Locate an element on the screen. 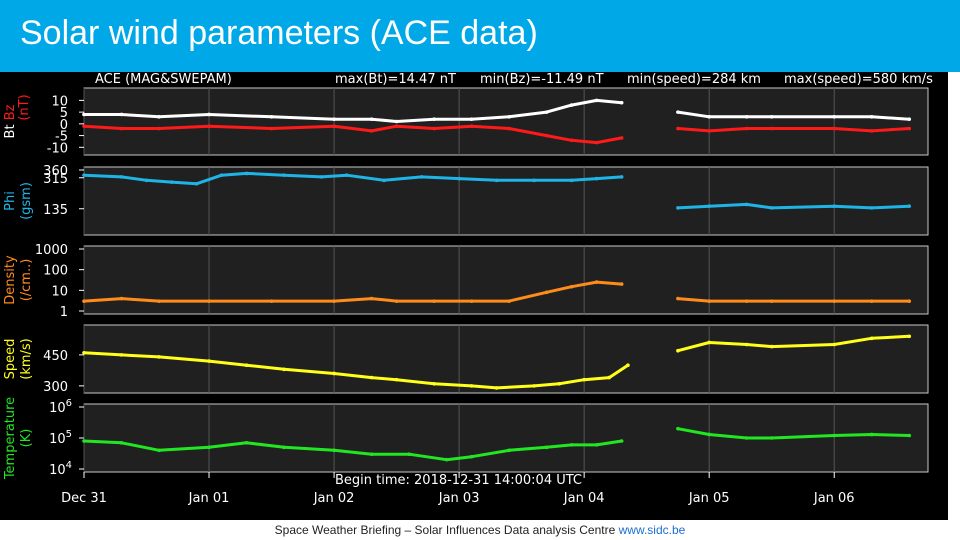  x-tick-label: Jan 03 is located at coordinates (459, 498).